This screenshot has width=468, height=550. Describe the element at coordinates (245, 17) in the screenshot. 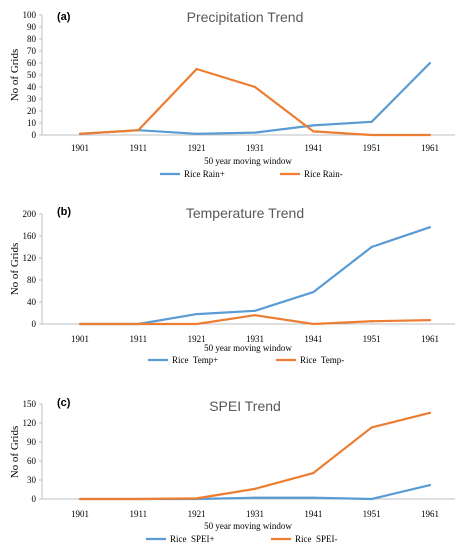

I see `chart-title: Precipitation Trend` at that location.